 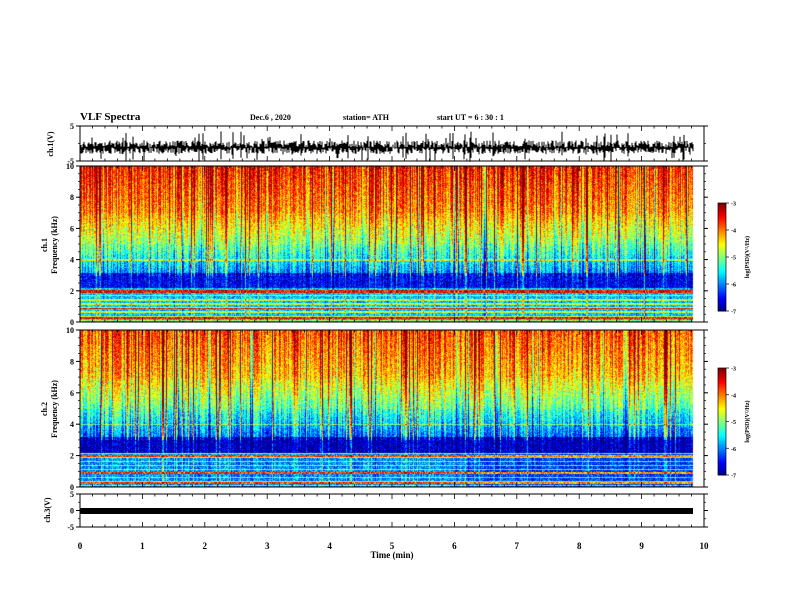 I want to click on ch1-waveform-line, so click(x=386, y=146).